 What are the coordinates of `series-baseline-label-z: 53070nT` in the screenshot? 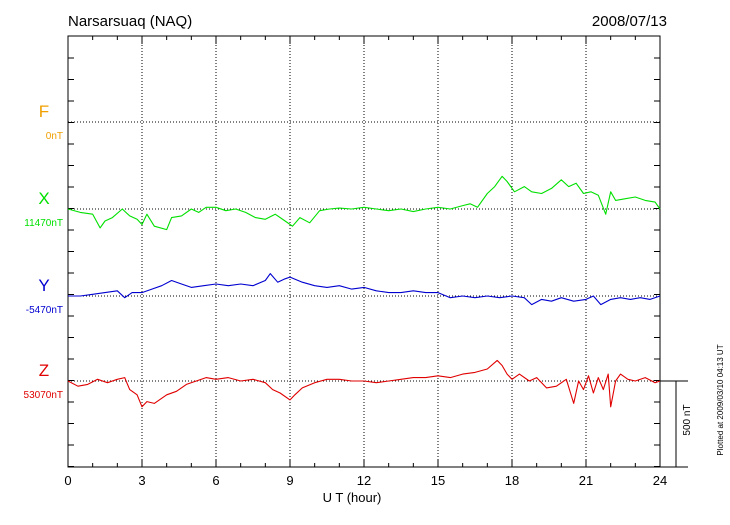 It's located at (43, 395).